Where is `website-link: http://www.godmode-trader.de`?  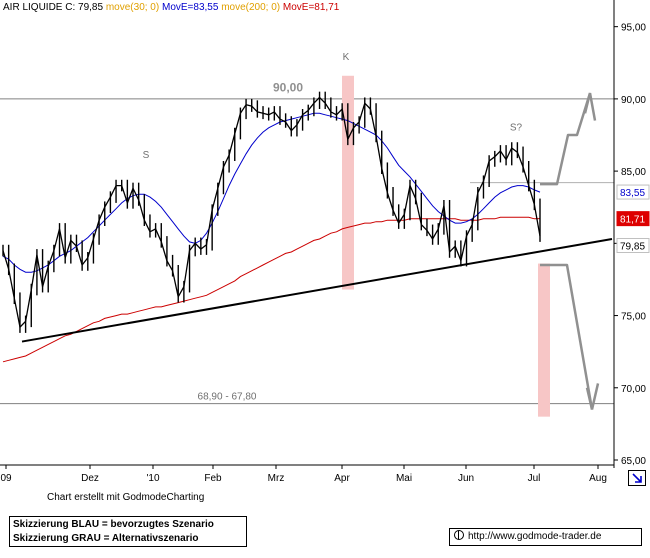
website-link: http://www.godmode-trader.de is located at coordinates (545, 537).